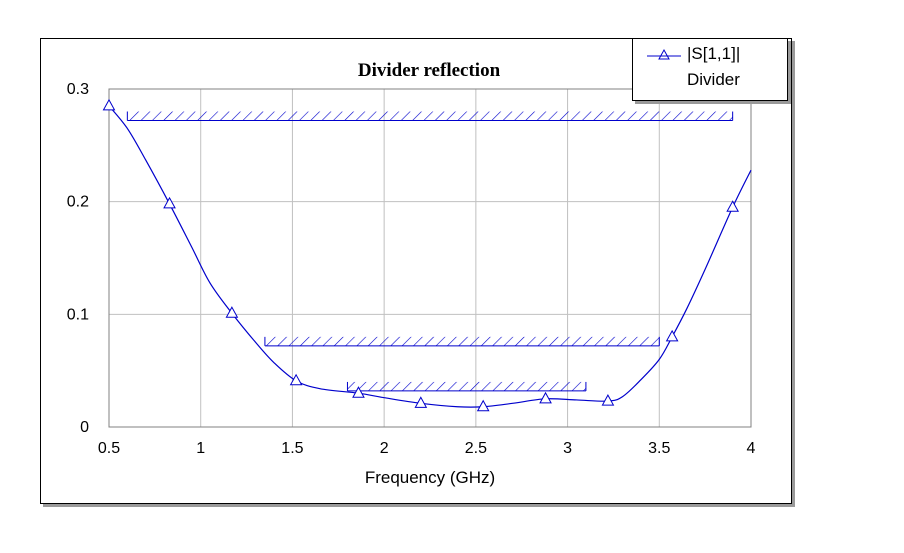 This screenshot has width=904, height=553. What do you see at coordinates (713, 79) in the screenshot?
I see `legend-series-description: Divider` at bounding box center [713, 79].